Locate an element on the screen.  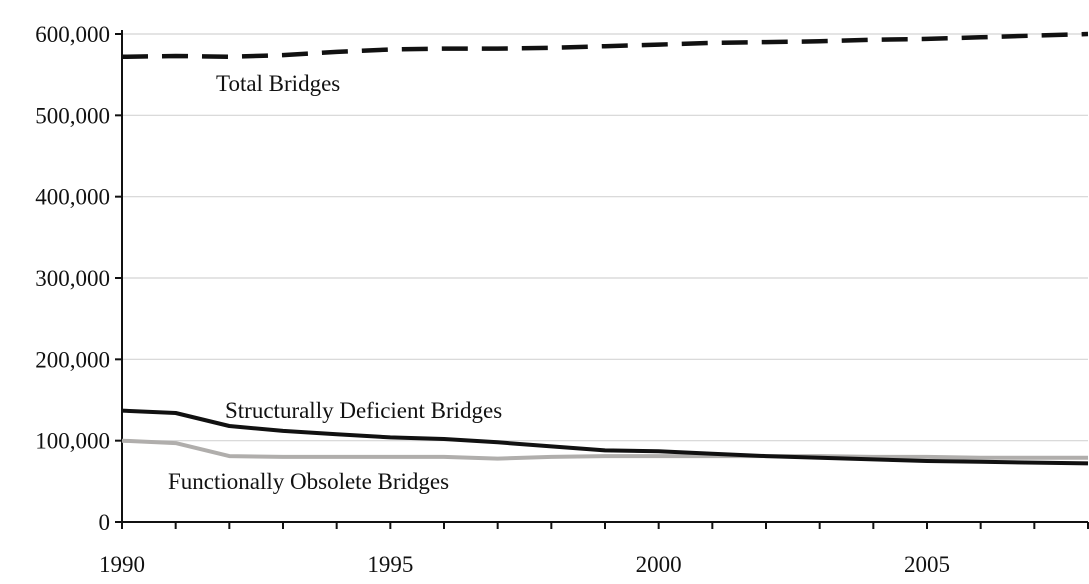
series-label-structurally-deficient: Structurally Deficient Bridges is located at coordinates (363, 410).